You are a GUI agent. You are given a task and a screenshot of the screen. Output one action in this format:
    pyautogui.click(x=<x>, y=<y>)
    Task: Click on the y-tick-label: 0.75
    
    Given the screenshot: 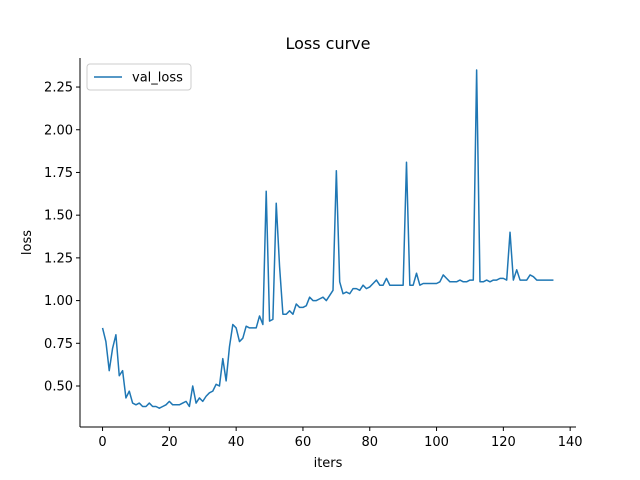 What is the action you would take?
    pyautogui.click(x=58, y=344)
    